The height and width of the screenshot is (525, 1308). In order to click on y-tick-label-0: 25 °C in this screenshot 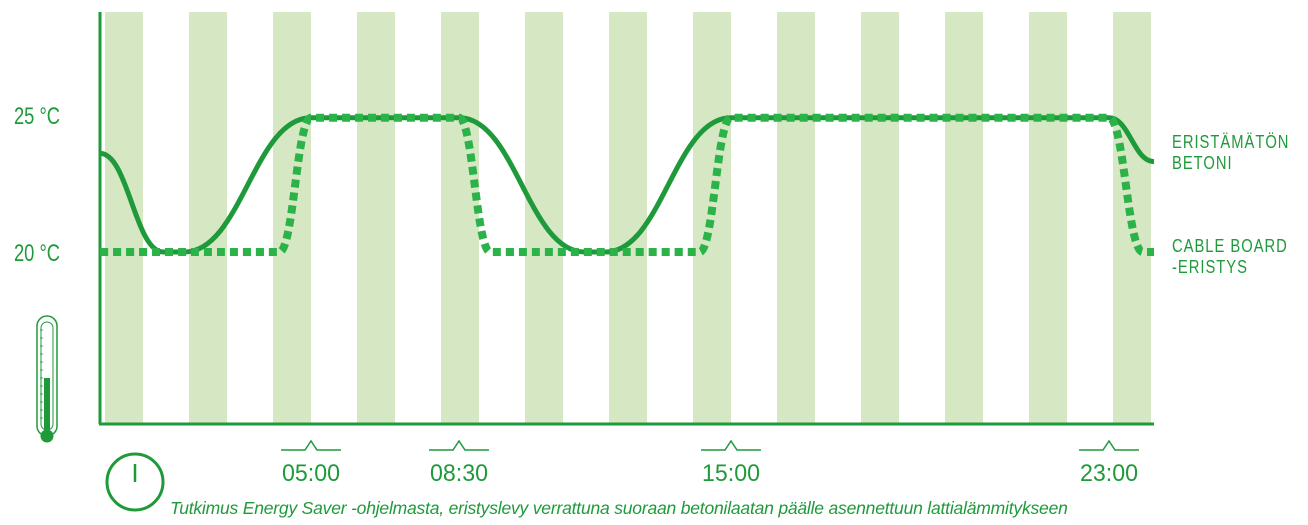, I will do `click(37, 116)`.